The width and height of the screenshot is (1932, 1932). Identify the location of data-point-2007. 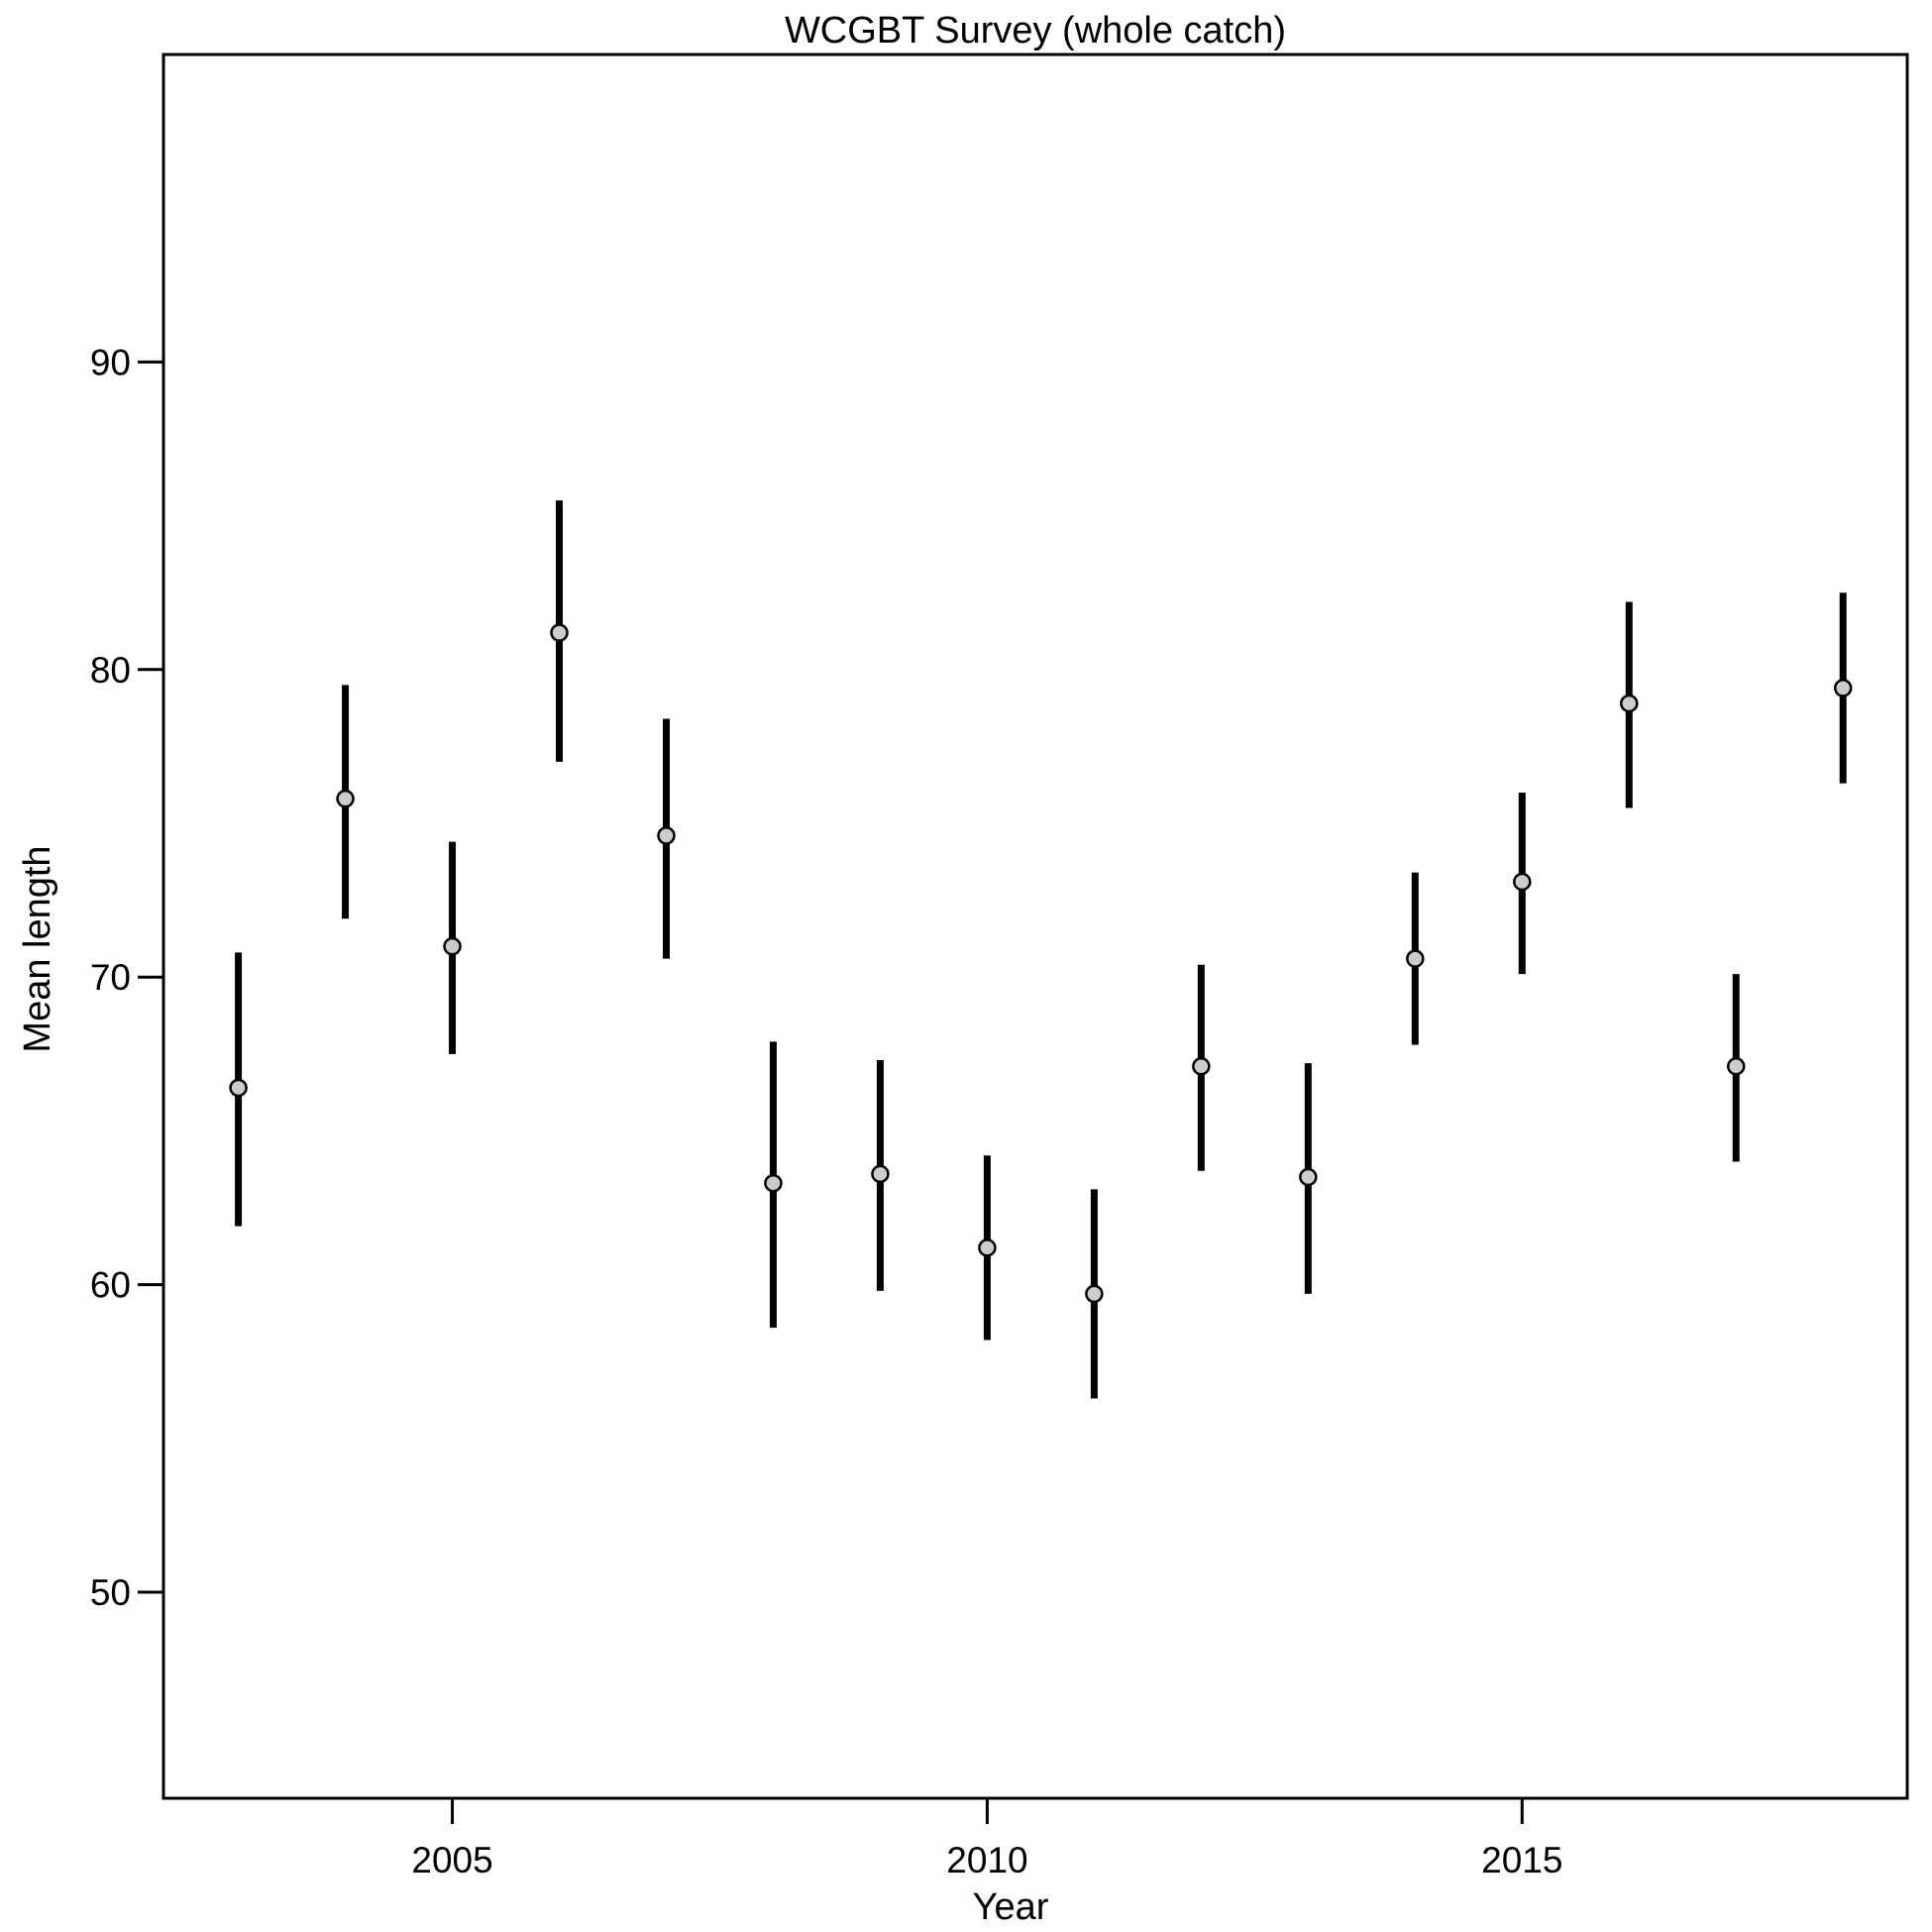
(666, 836).